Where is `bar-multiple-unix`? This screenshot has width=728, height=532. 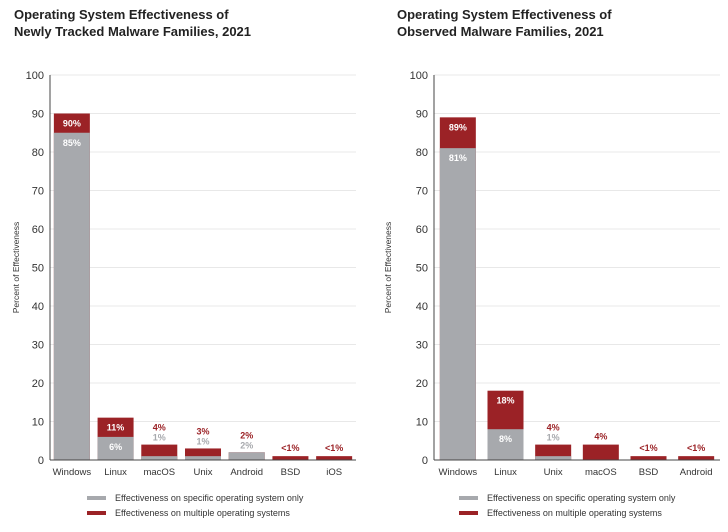
bar-multiple-unix is located at coordinates (203, 454).